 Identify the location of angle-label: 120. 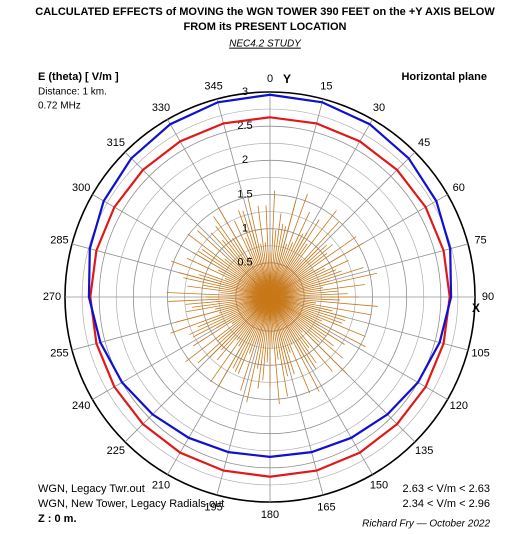
(459, 406).